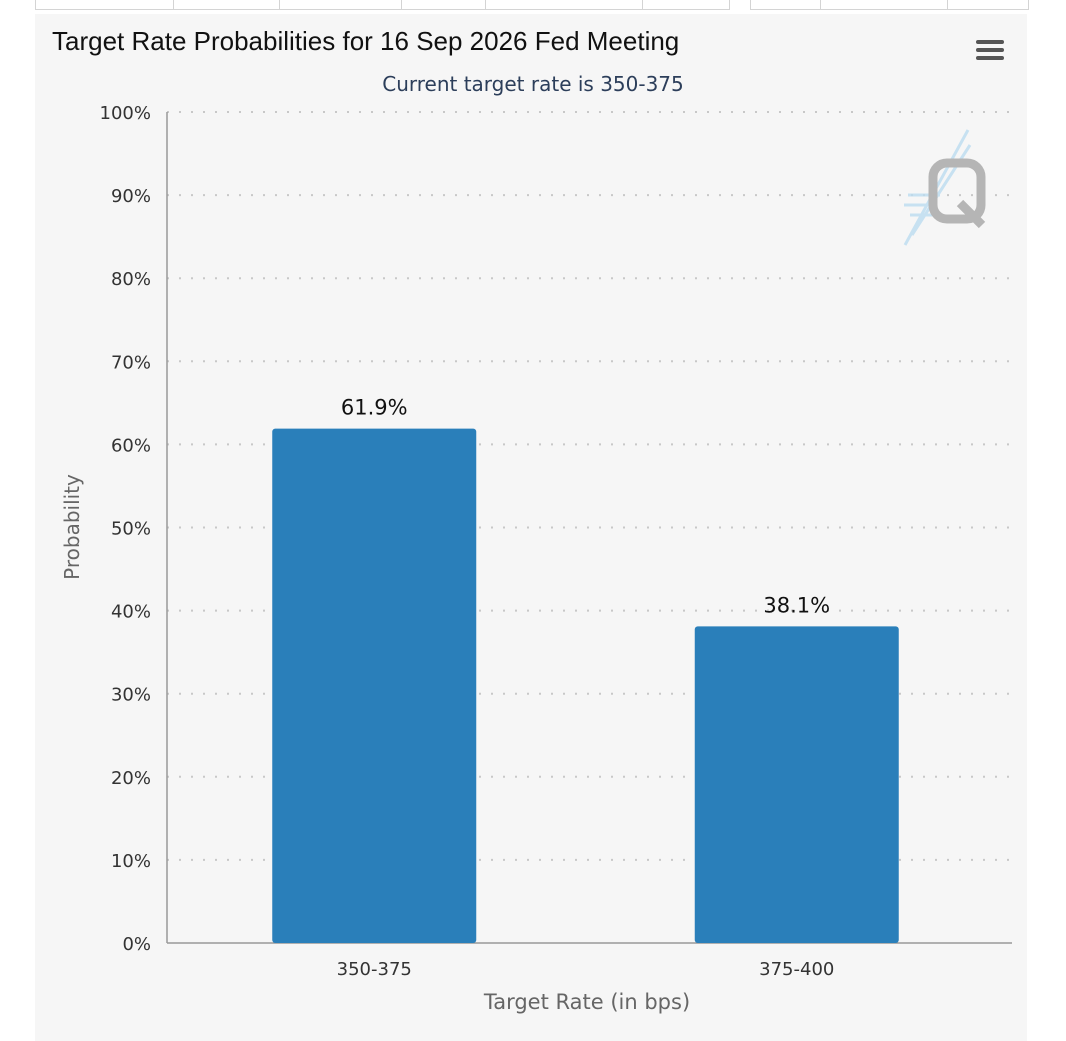 Image resolution: width=1066 pixels, height=1041 pixels. What do you see at coordinates (533, 84) in the screenshot?
I see `chart-subtitle: Current target rate is 350-375` at bounding box center [533, 84].